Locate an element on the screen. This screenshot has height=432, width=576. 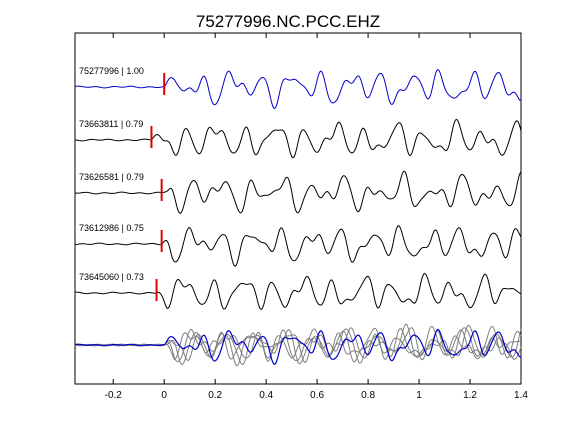
overlay-layer is located at coordinates (298, 345).